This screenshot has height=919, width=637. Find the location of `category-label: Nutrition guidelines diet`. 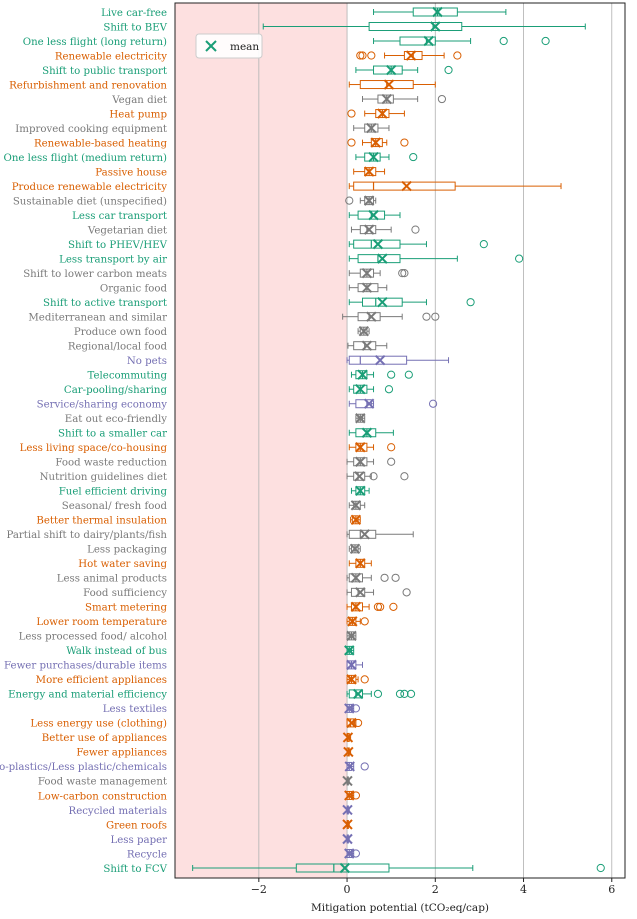

category-label: Nutrition guidelines diet is located at coordinates (104, 477).